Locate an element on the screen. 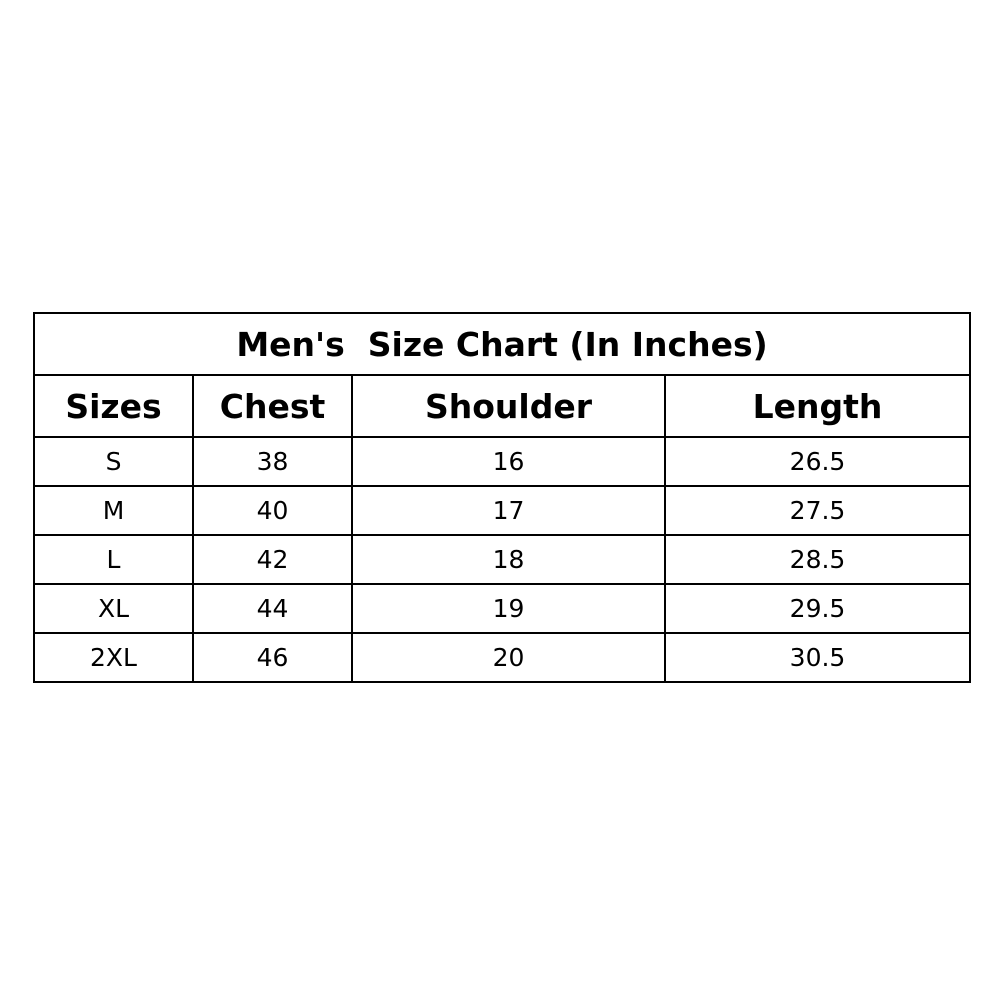 The height and width of the screenshot is (1000, 1000). cell-chest: 44 is located at coordinates (272, 608).